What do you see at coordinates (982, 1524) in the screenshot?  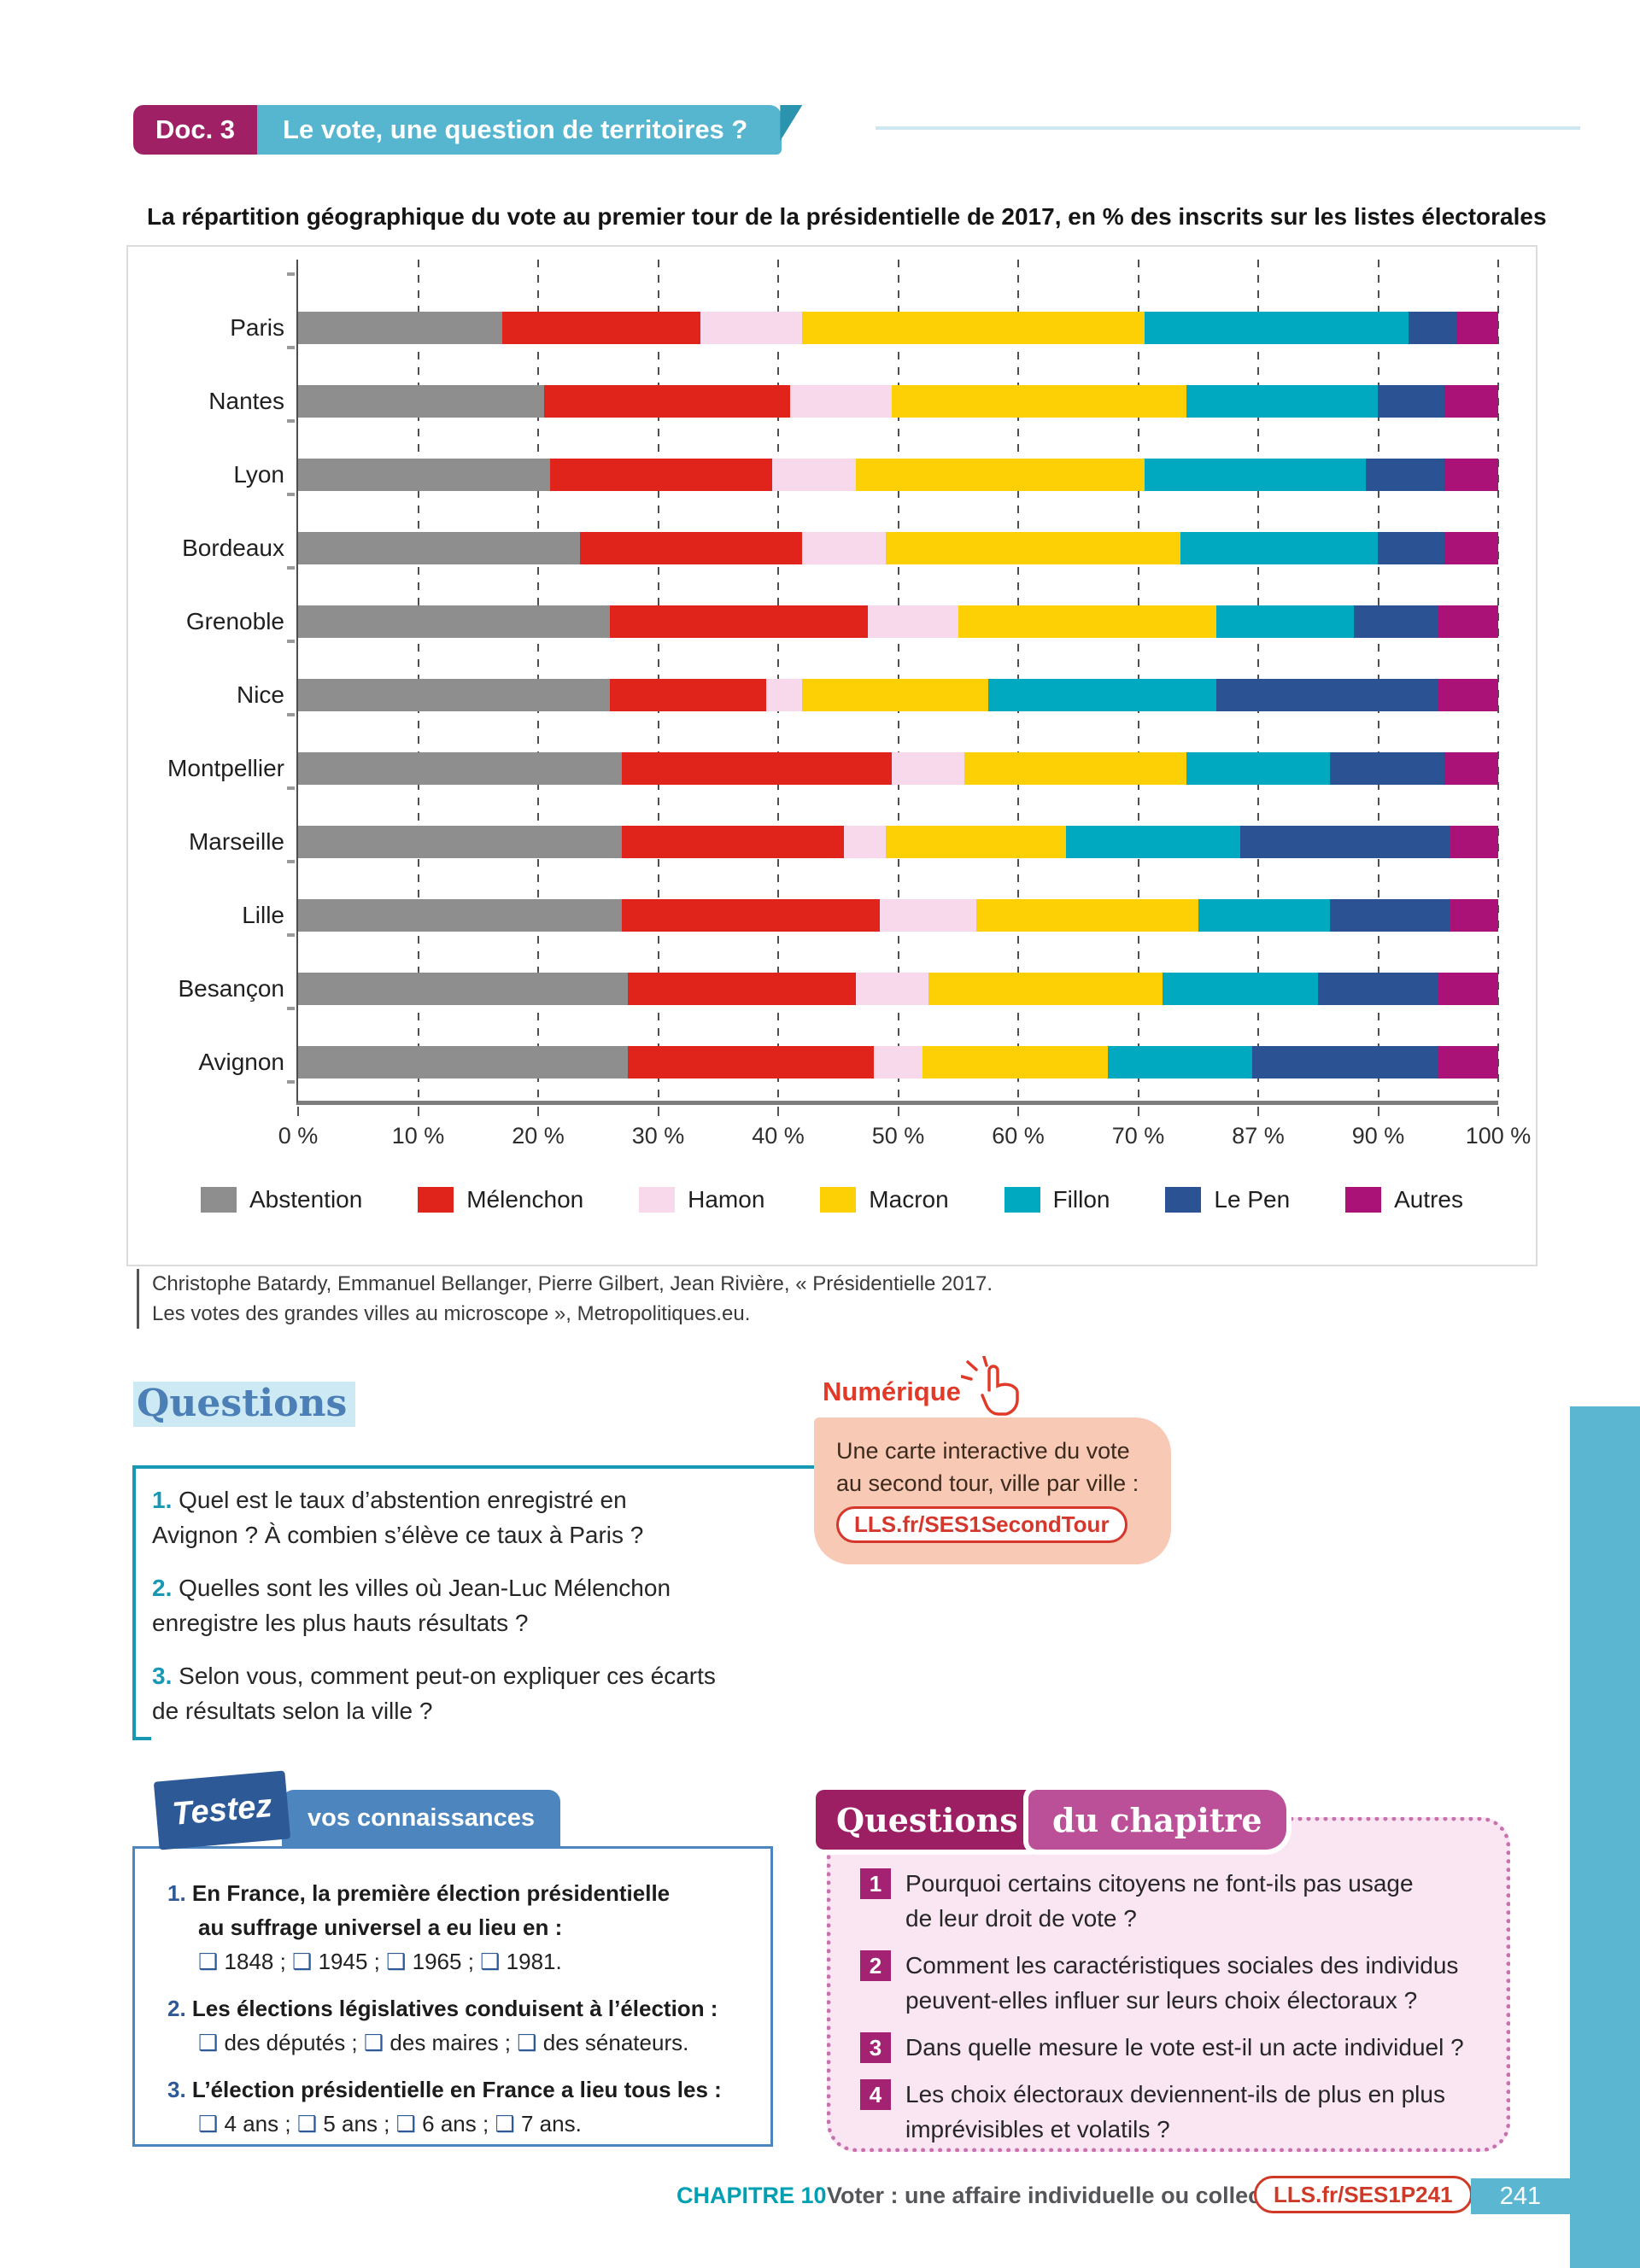 I see `numerique-link: LLS.fr/SES1SecondTour` at bounding box center [982, 1524].